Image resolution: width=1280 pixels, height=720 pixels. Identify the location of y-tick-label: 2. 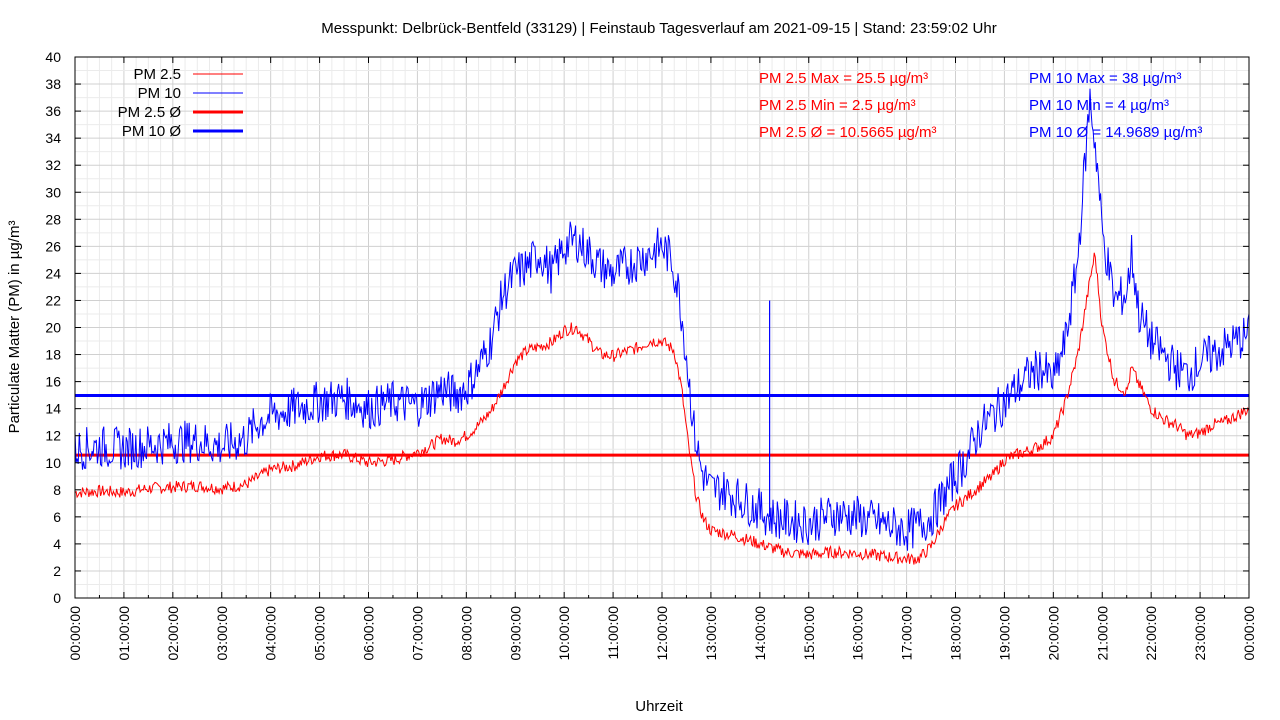
(57, 571).